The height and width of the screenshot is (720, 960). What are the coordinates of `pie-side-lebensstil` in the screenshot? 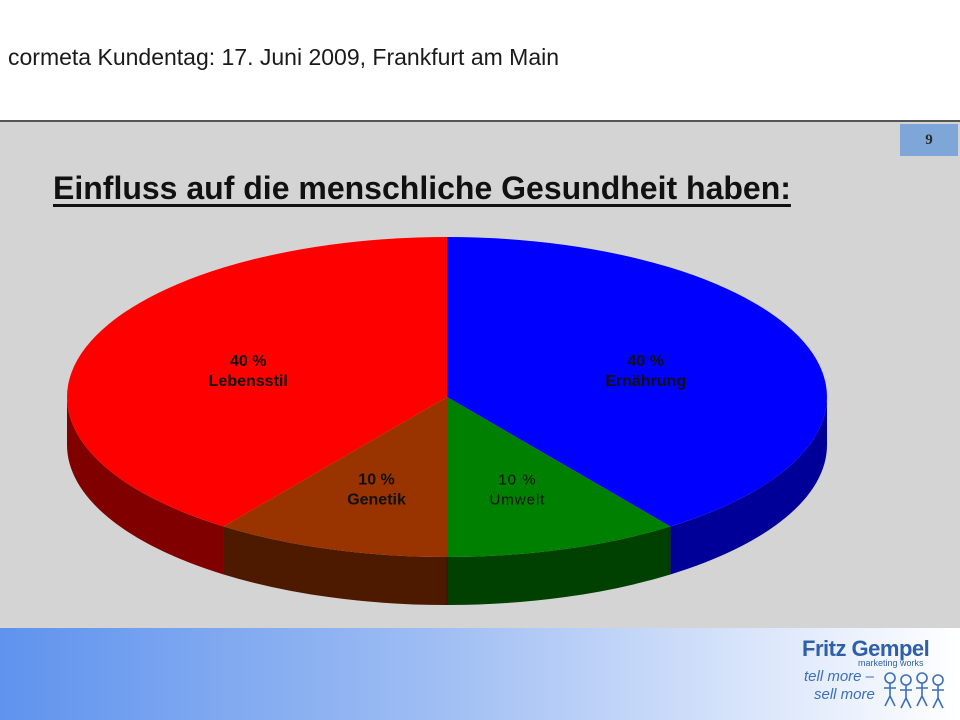 It's located at (145, 486).